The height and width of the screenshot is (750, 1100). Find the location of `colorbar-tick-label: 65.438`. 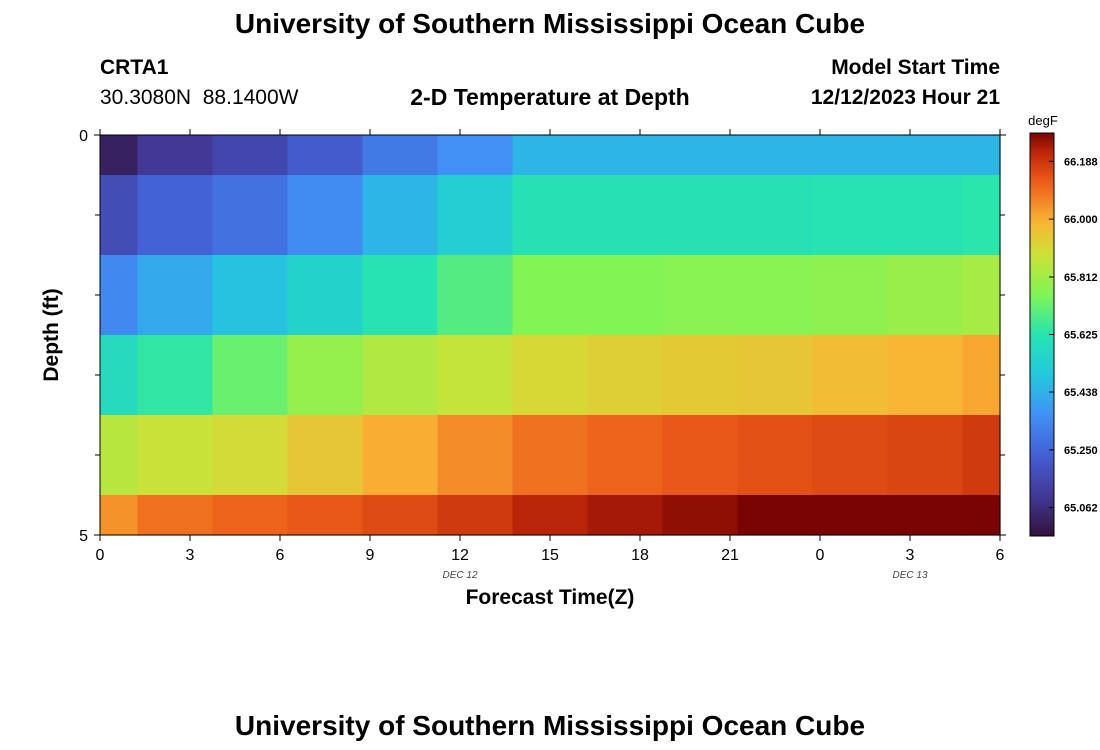

colorbar-tick-label: 65.438 is located at coordinates (1081, 393).